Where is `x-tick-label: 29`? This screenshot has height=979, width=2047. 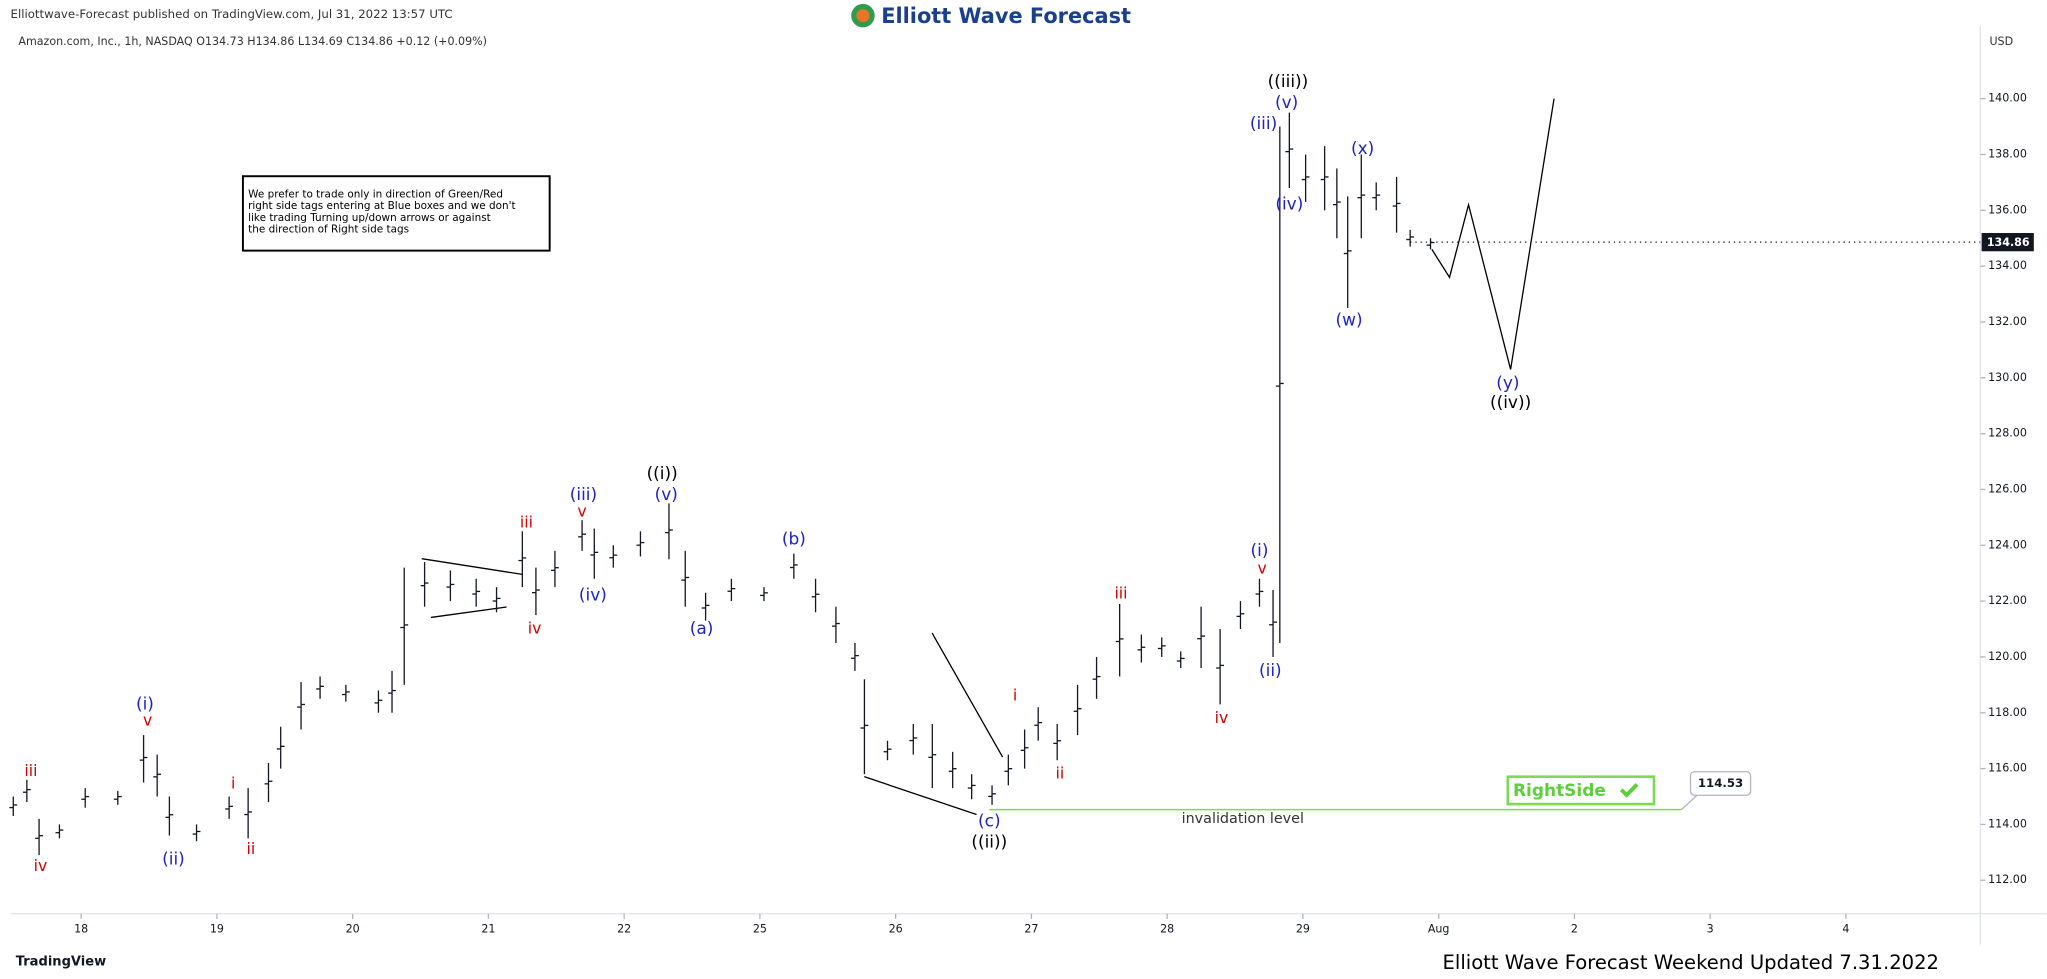
x-tick-label: 29 is located at coordinates (1303, 928).